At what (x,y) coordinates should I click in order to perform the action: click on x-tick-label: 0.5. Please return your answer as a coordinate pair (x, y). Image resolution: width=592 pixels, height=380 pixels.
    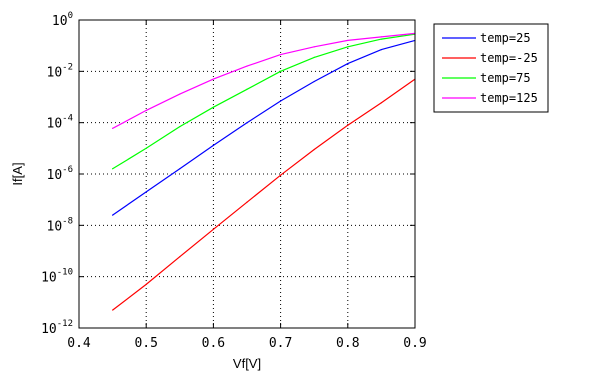
    Looking at the image, I should click on (145, 343).